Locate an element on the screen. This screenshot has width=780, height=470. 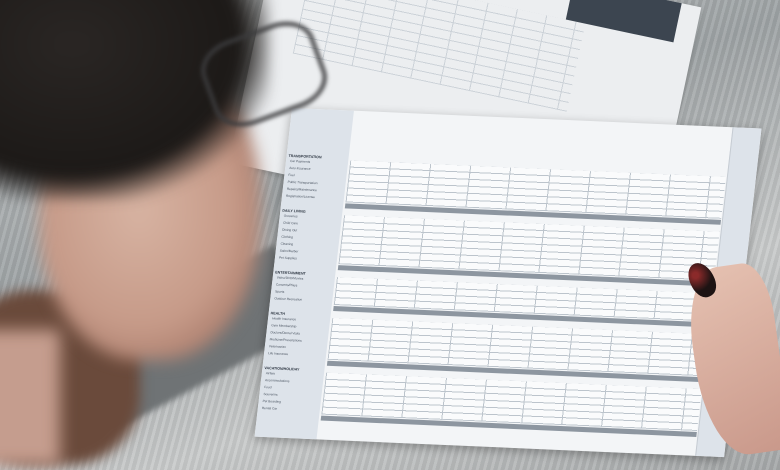
section-title: HEALTH is located at coordinates (278, 313).